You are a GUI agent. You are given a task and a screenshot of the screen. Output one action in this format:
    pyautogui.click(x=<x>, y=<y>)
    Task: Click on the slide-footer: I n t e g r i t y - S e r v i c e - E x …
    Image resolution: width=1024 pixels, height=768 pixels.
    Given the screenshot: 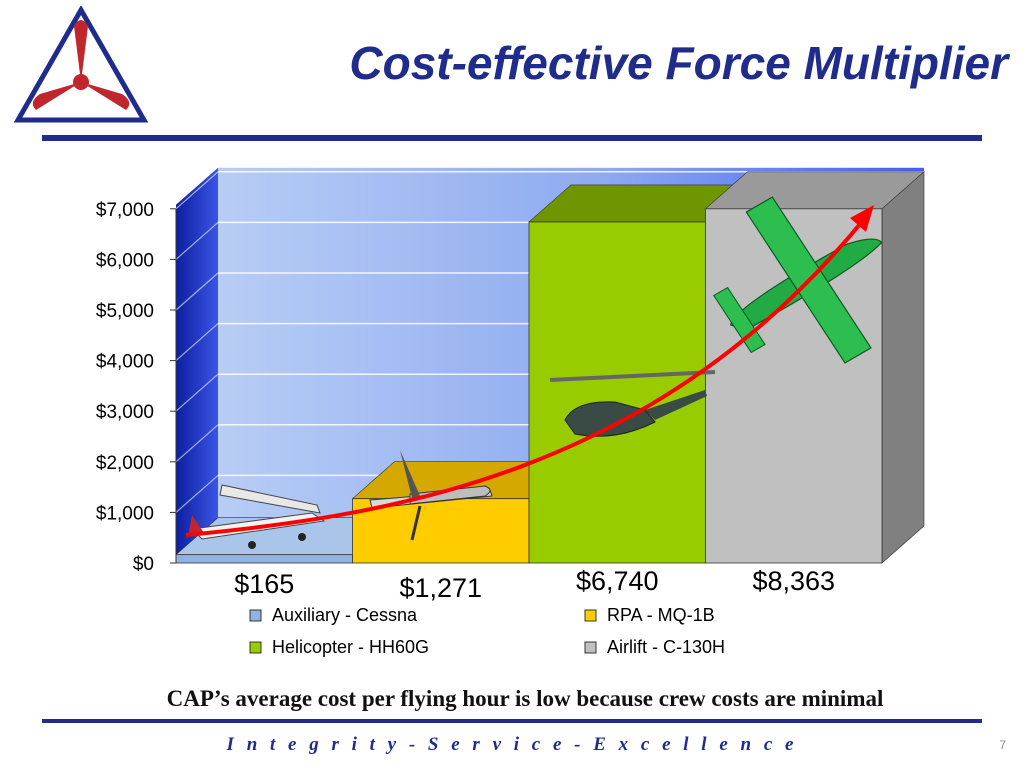 What is the action you would take?
    pyautogui.click(x=512, y=744)
    